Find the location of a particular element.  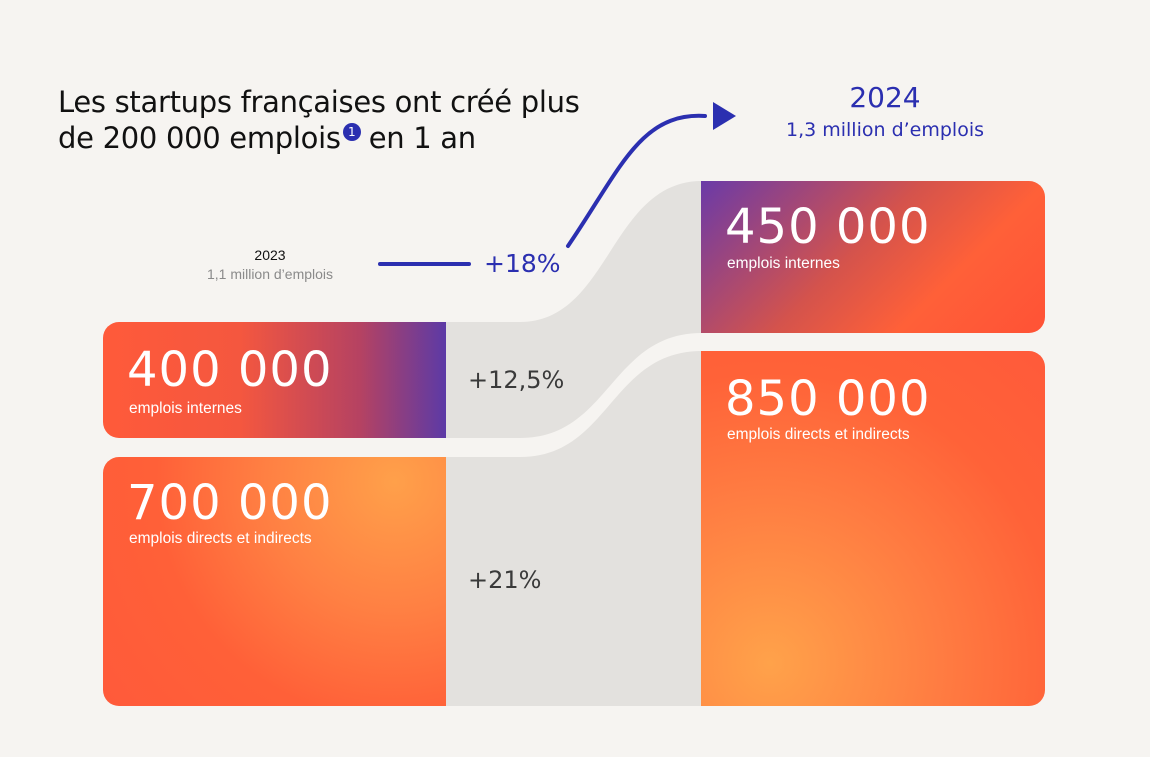

value-internal-2023: 400 000 is located at coordinates (230, 370).